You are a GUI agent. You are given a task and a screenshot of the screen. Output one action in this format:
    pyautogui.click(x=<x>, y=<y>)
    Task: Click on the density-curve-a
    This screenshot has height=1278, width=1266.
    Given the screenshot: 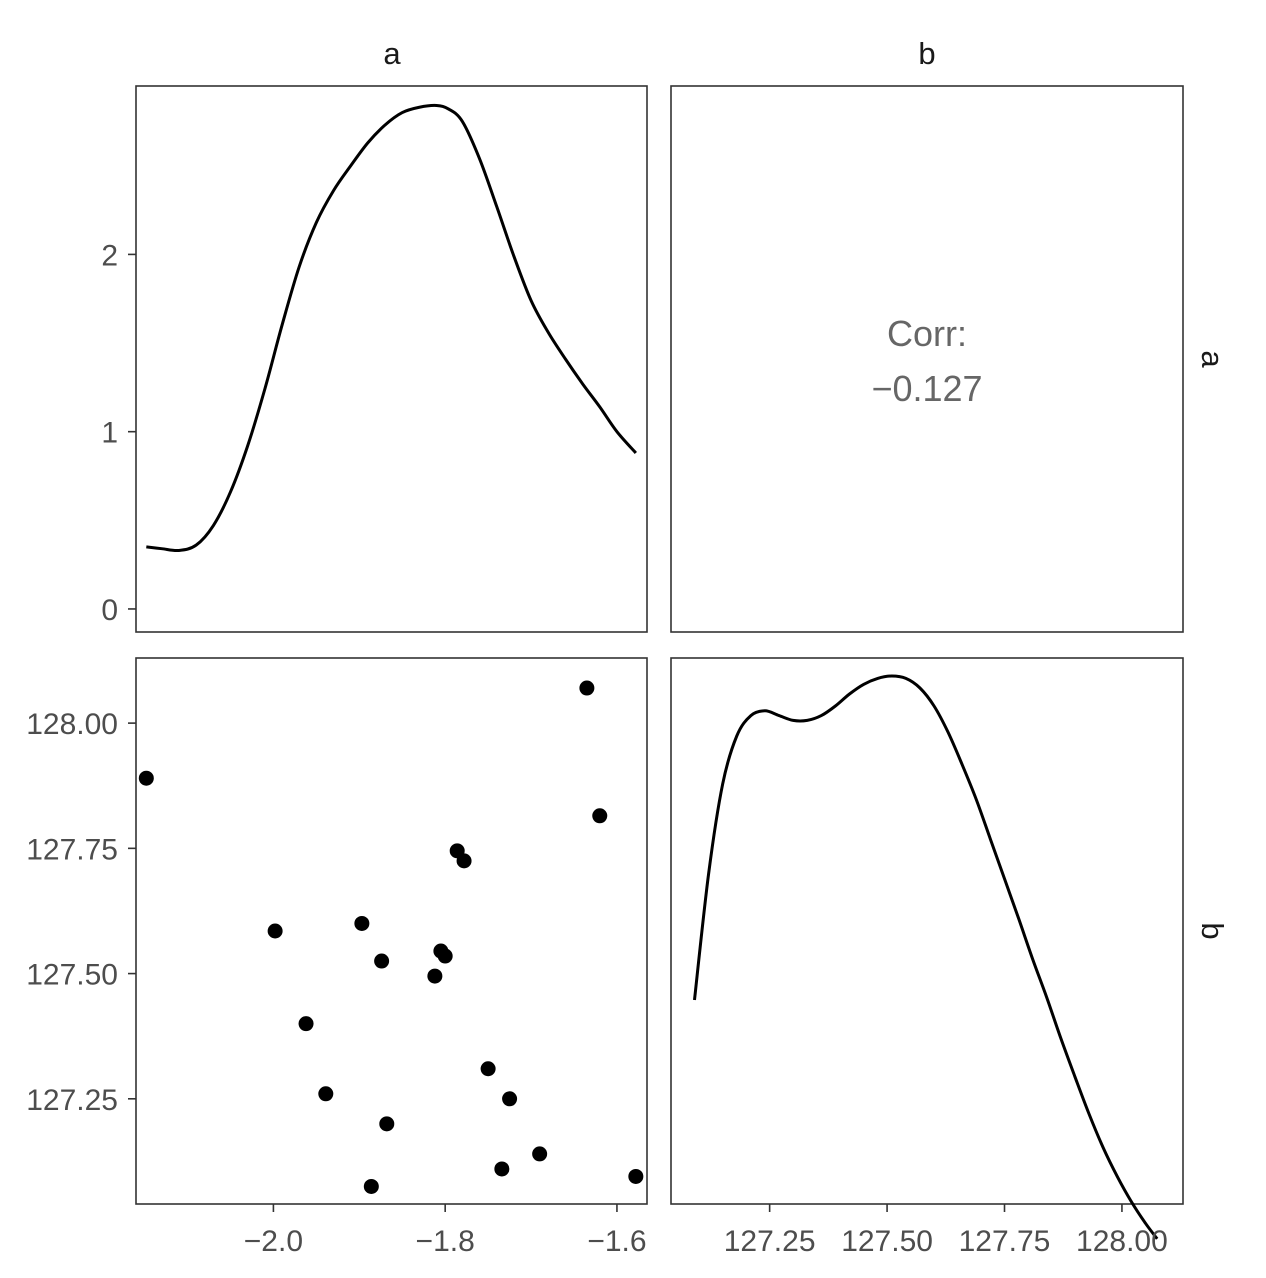 What is the action you would take?
    pyautogui.click(x=391, y=328)
    